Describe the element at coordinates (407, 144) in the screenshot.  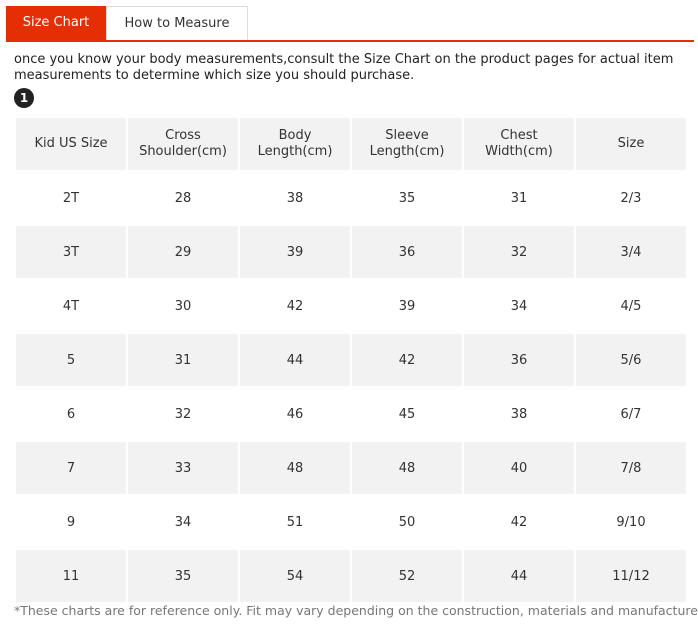
I see `header-sleeve-length: Sleeve Length(cm)` at that location.